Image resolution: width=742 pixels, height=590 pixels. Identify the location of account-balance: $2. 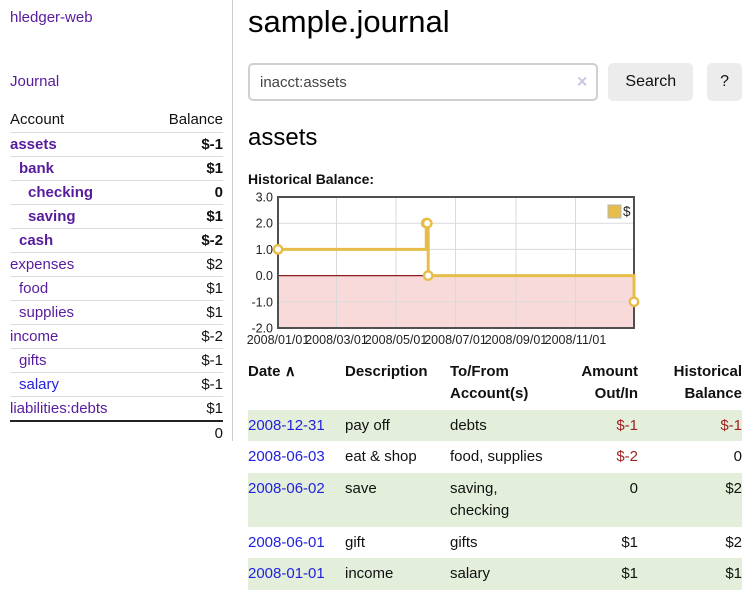
(214, 264).